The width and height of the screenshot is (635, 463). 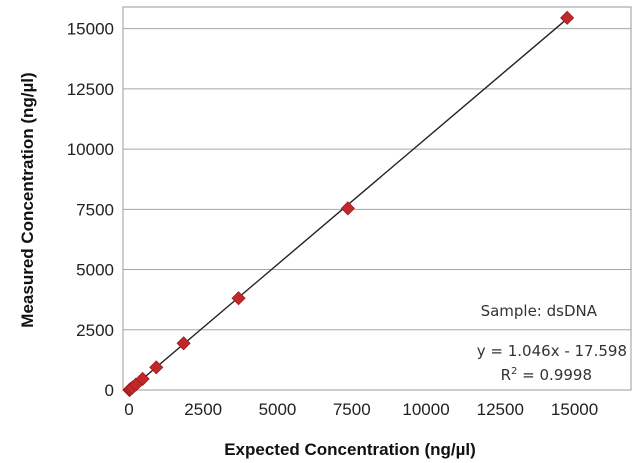 What do you see at coordinates (352, 409) in the screenshot?
I see `x-tick-label: 7500` at bounding box center [352, 409].